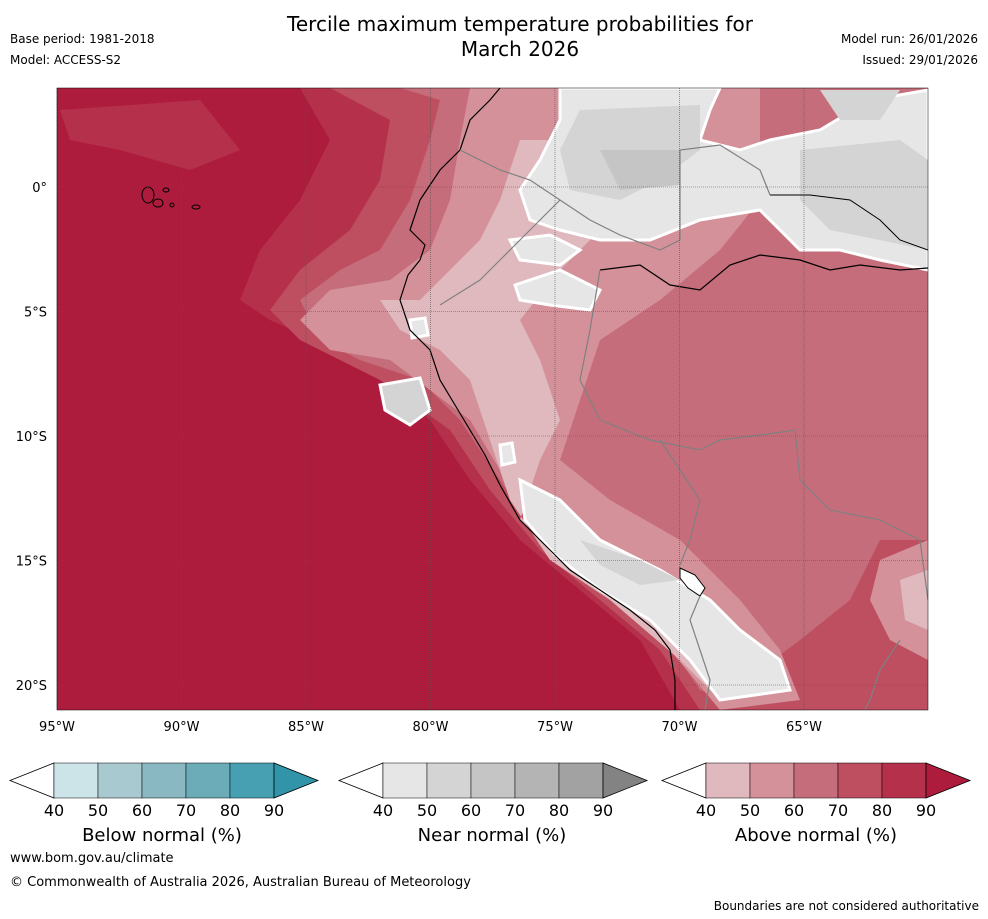  What do you see at coordinates (630, 562) in the screenshot?
I see `zone-near-50-coast` at bounding box center [630, 562].